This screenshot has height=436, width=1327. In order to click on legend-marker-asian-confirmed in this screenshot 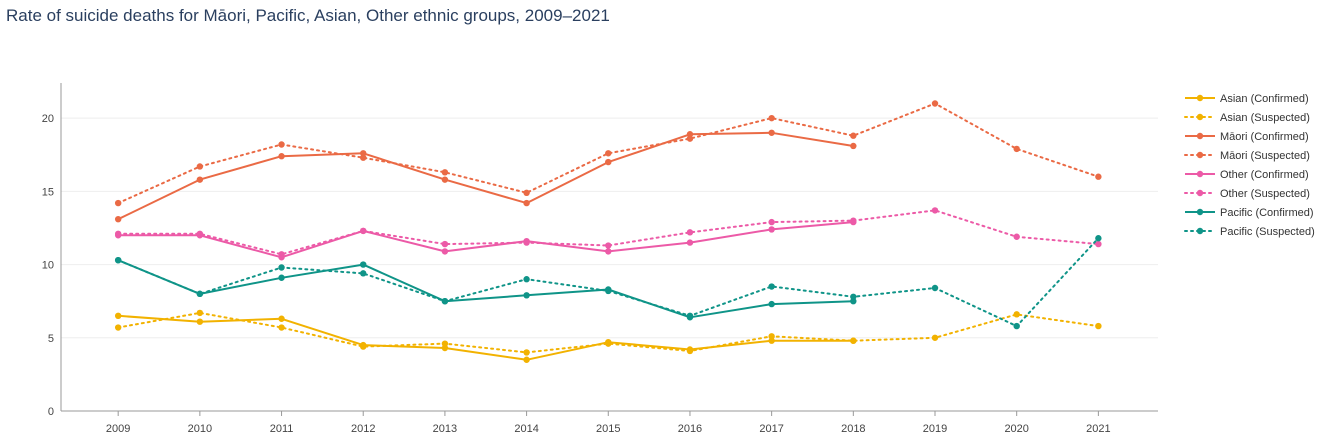, I will do `click(1200, 98)`.